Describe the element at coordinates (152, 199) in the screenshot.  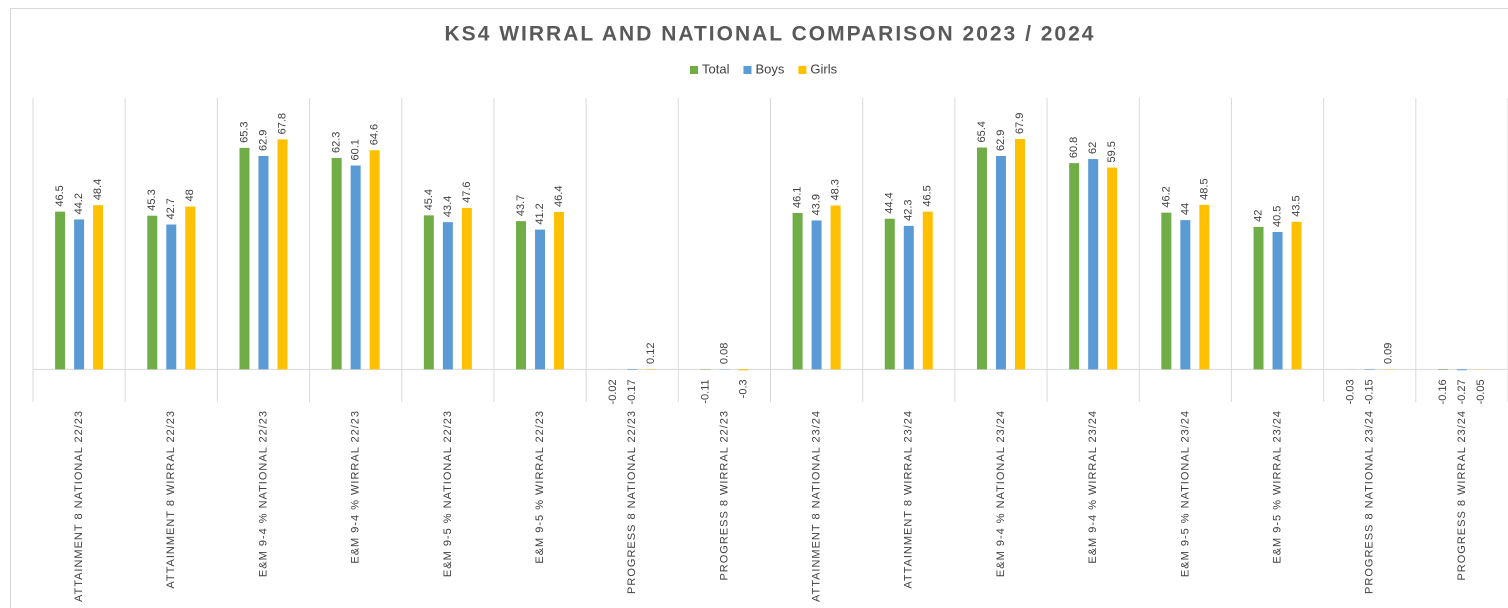
I see `data-label: 45.3` at that location.